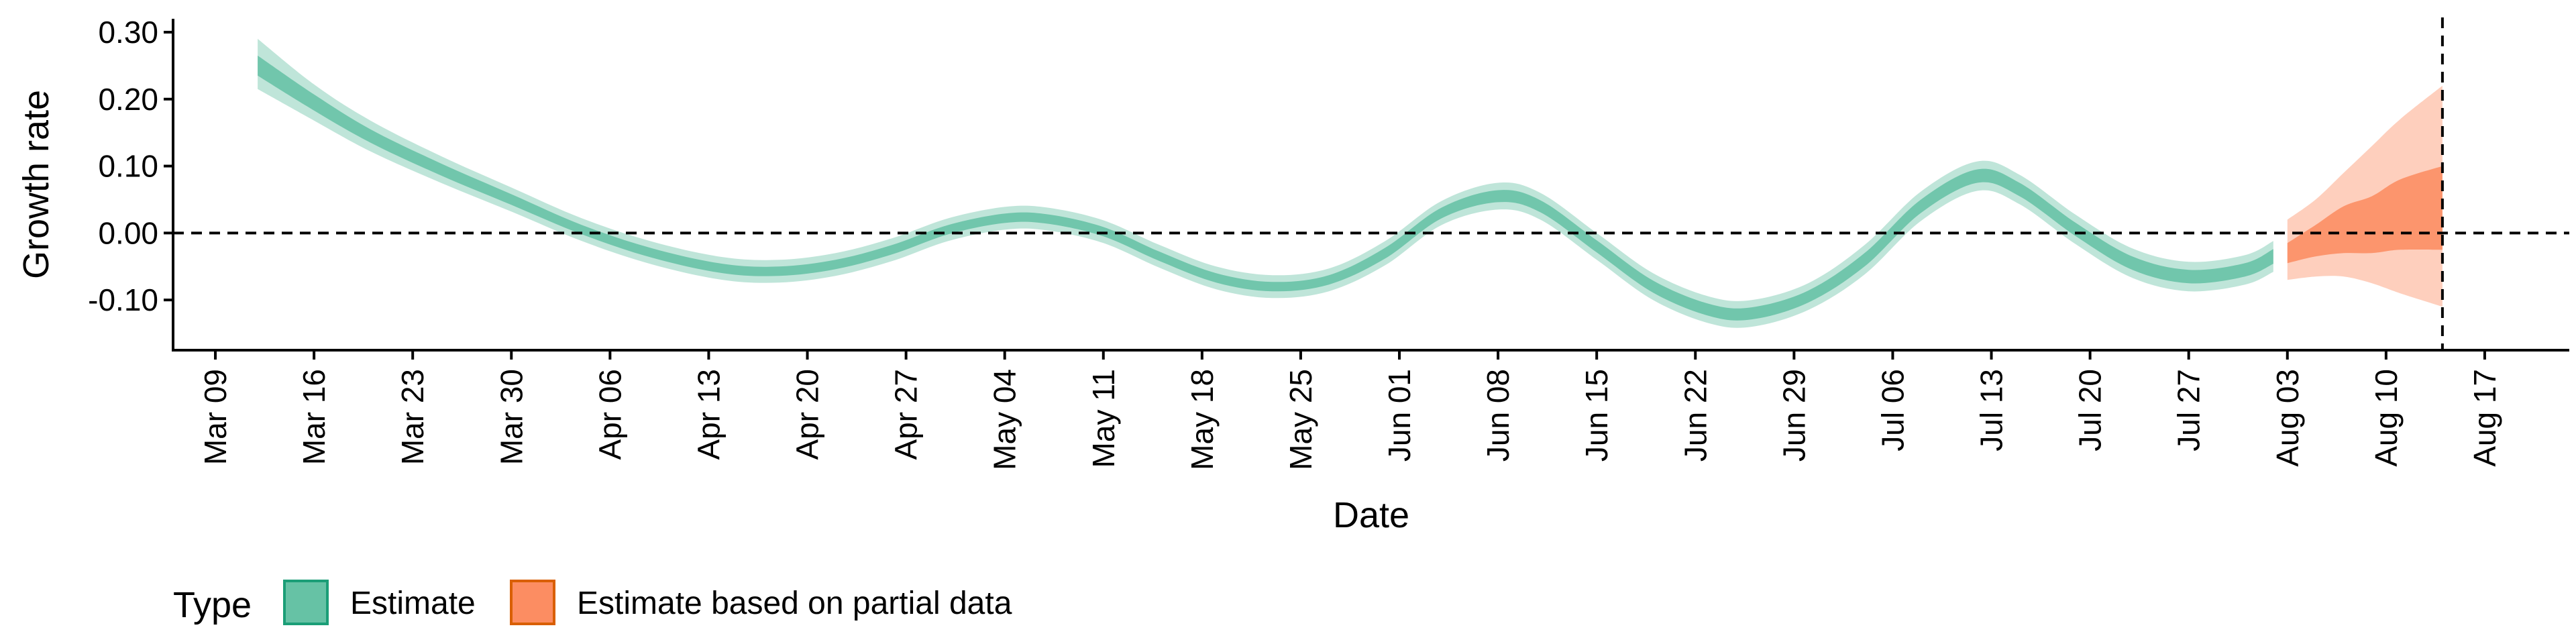  I want to click on x-tick-label: Apr 13, so click(708, 414).